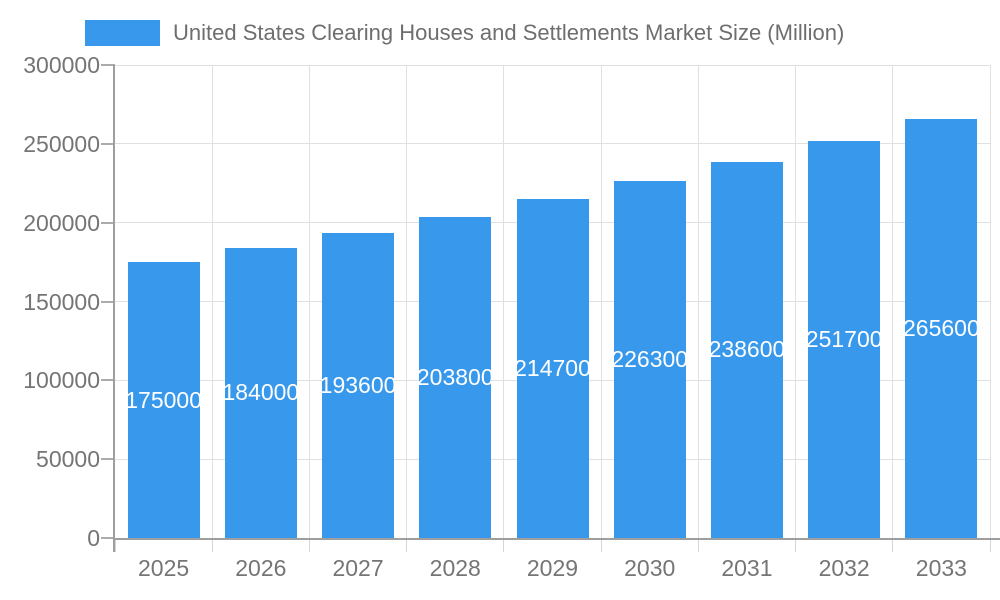 The height and width of the screenshot is (600, 1000). I want to click on y-tick-label: 100000, so click(61, 380).